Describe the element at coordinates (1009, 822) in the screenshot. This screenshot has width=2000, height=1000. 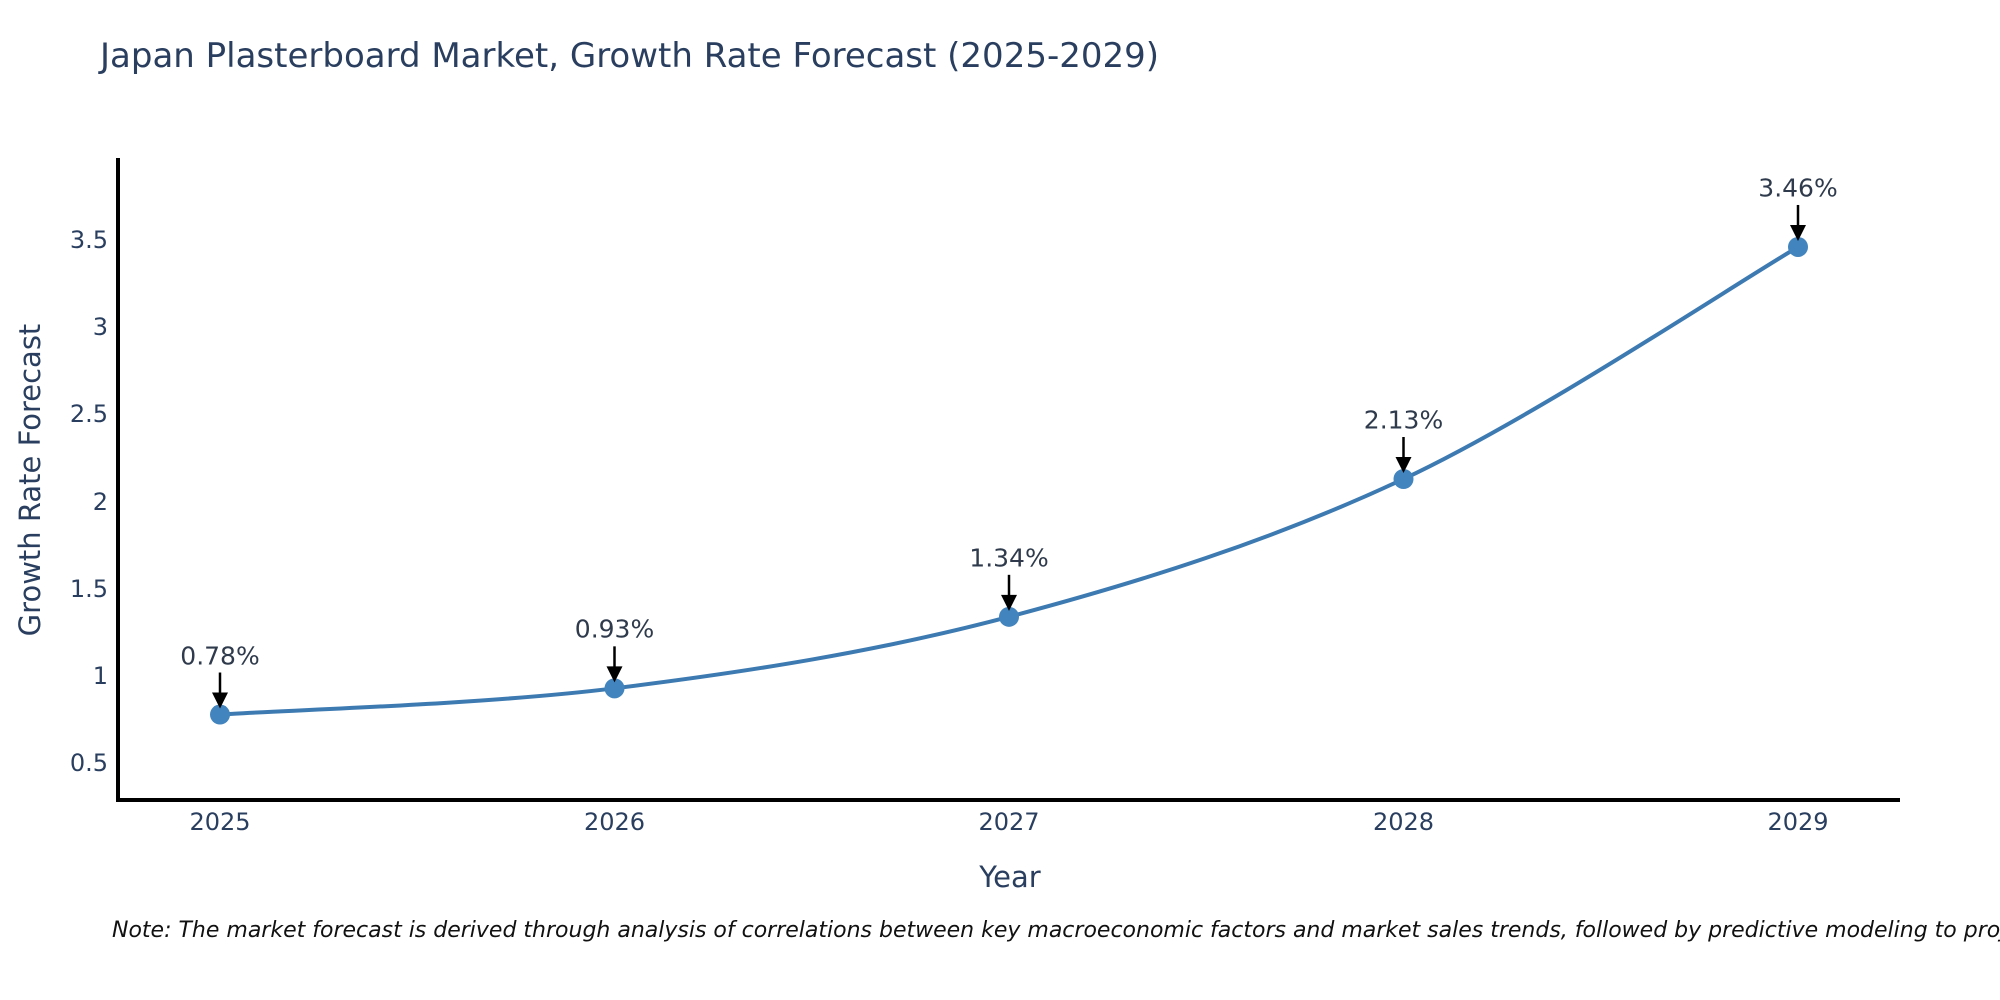
I see `x-tick-label: 2027` at that location.